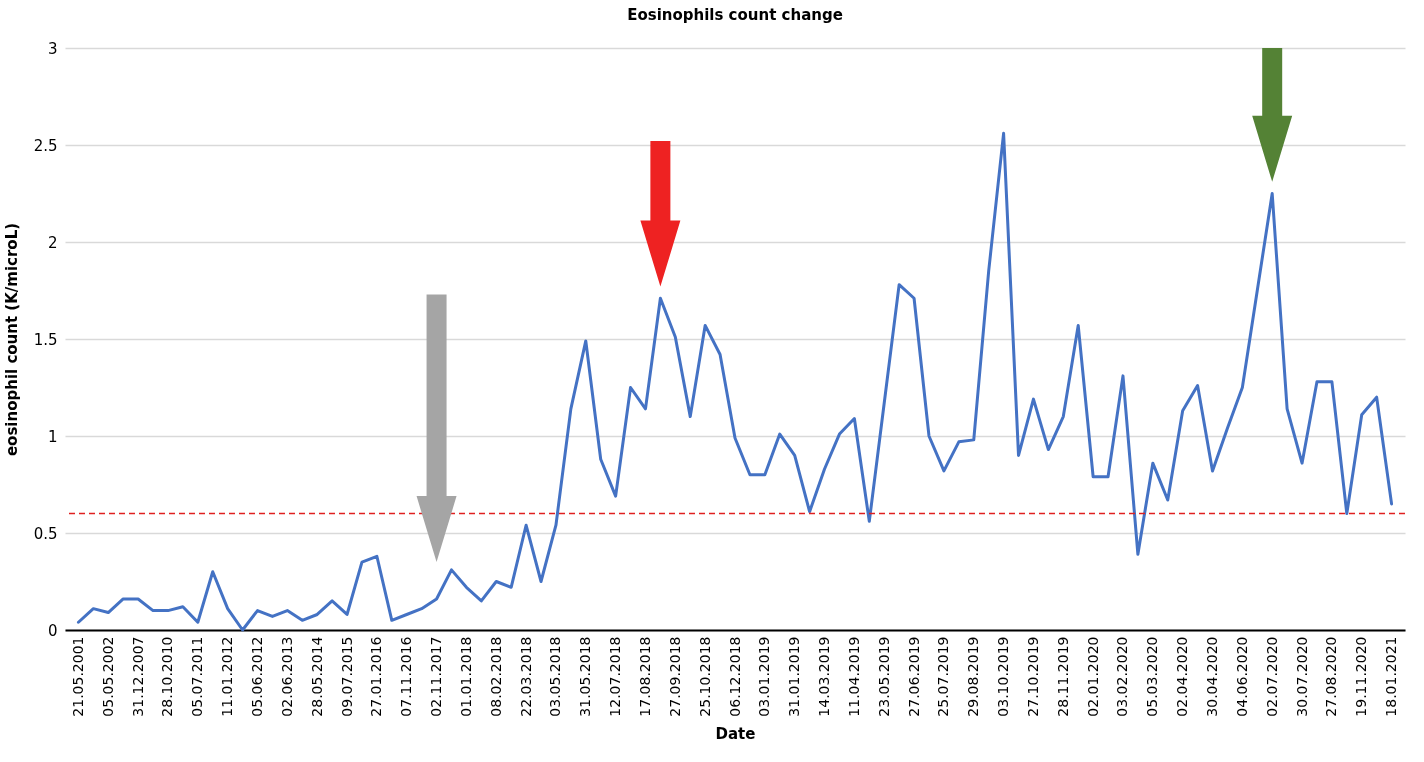 The height and width of the screenshot is (762, 1424). What do you see at coordinates (734, 676) in the screenshot?
I see `x-tick-label: 06.12.2018` at bounding box center [734, 676].